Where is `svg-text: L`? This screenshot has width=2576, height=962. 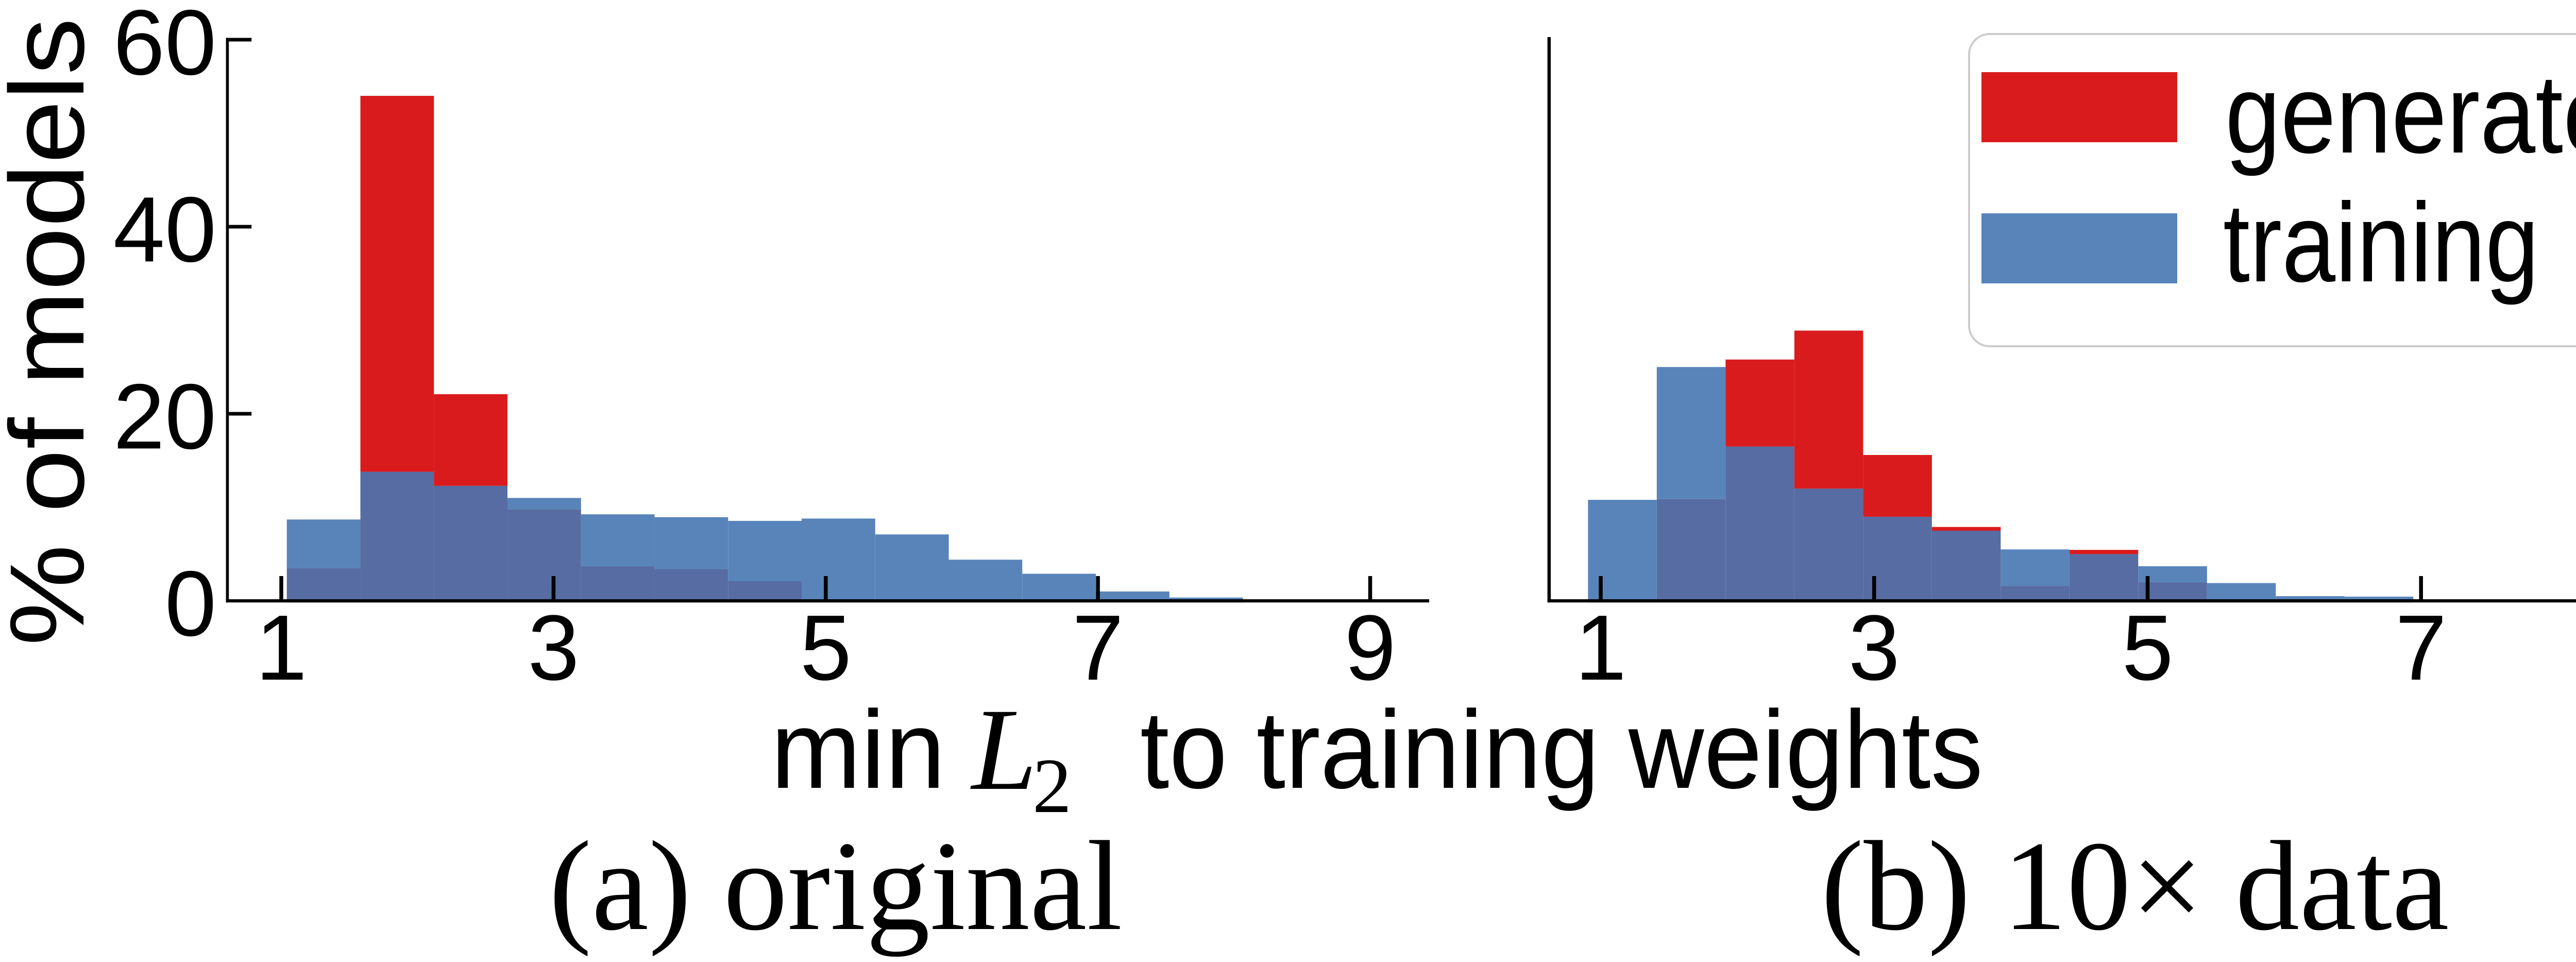
svg-text: L is located at coordinates (1003, 750).